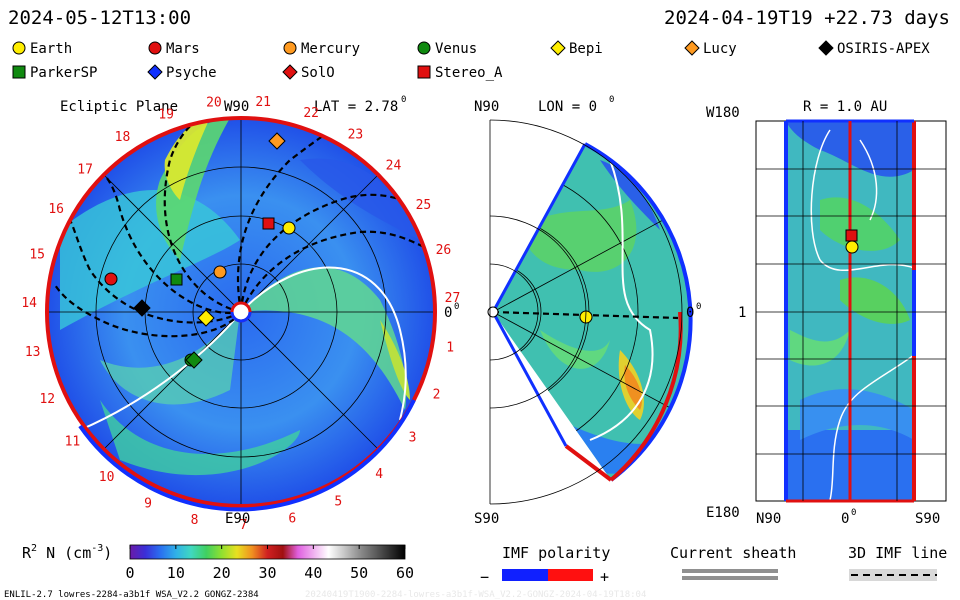  Describe the element at coordinates (486, 107) in the screenshot. I see `meridional-top-label: N90` at that location.